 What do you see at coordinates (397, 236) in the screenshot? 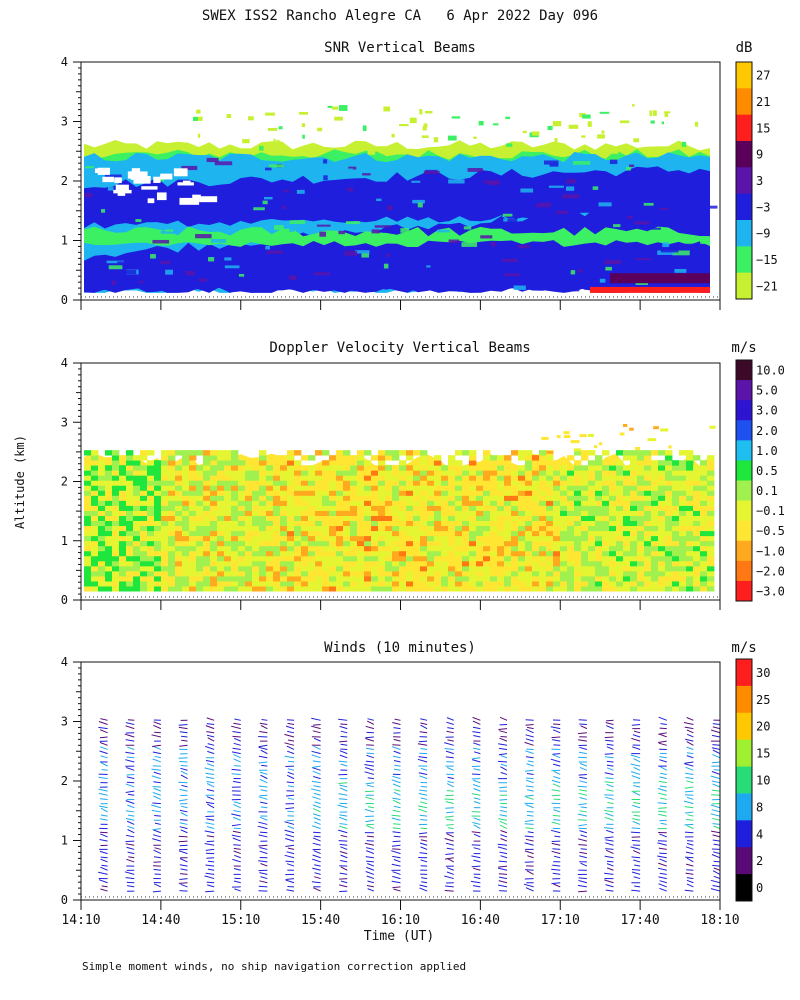
I see `snr-band` at bounding box center [397, 236].